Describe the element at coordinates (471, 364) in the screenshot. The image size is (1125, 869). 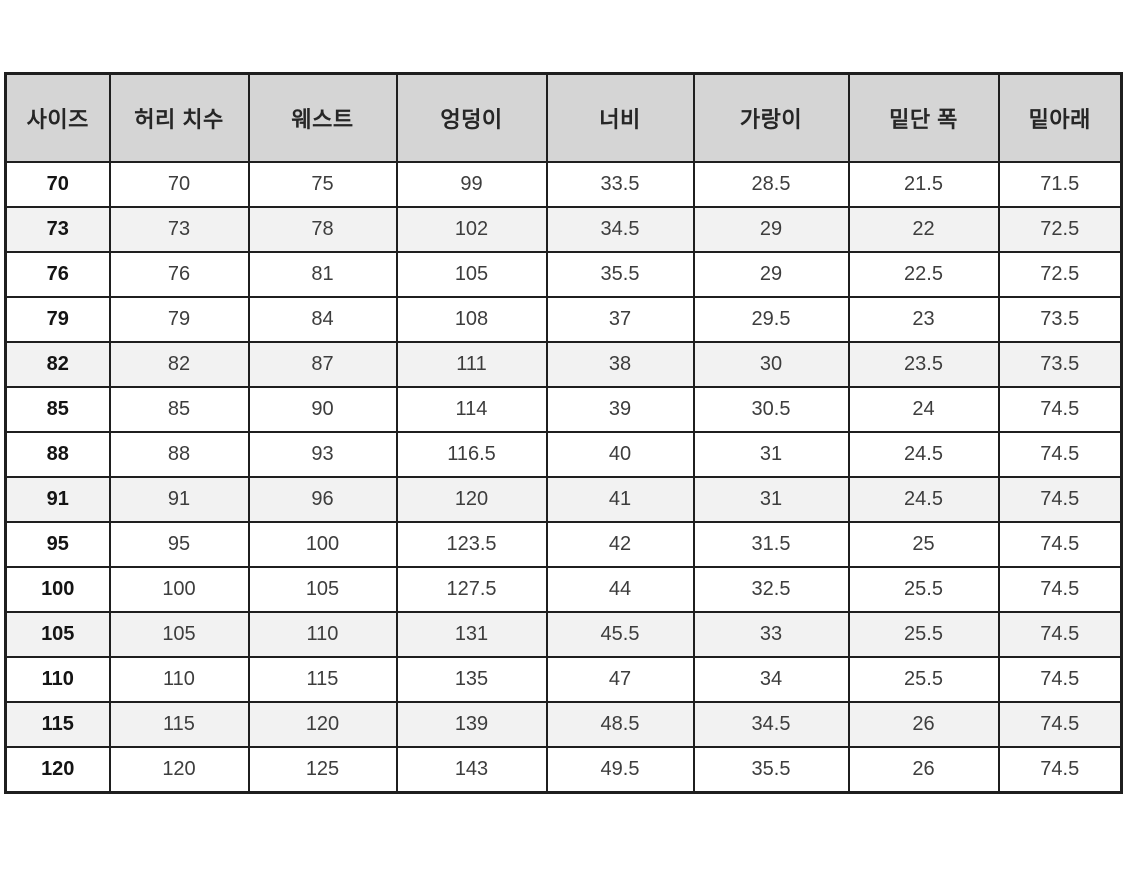
I see `value-cell: 111` at that location.